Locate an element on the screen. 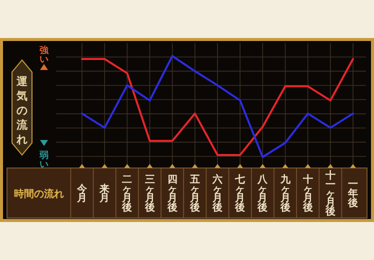  x-tick-label: 四ヶ月後 is located at coordinates (172, 194).